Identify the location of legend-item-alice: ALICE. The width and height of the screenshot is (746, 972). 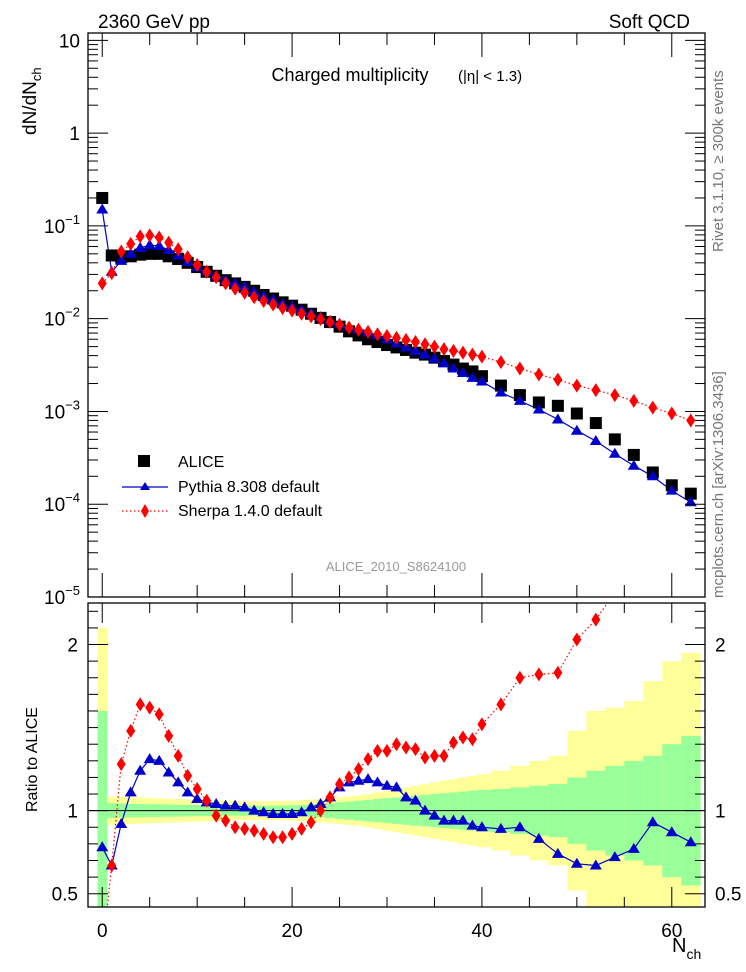
(181, 462).